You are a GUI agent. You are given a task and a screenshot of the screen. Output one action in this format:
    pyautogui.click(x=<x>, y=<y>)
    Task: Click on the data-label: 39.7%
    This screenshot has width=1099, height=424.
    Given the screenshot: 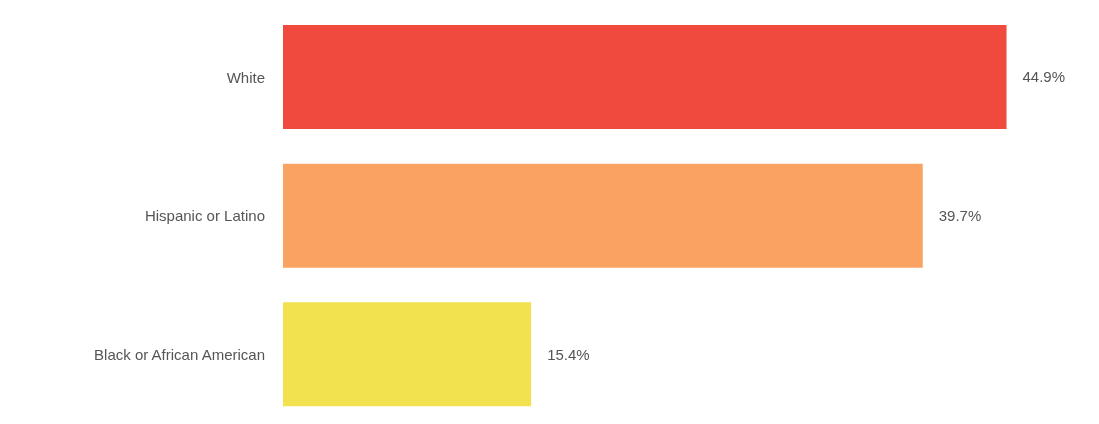 What is the action you would take?
    pyautogui.click(x=960, y=215)
    